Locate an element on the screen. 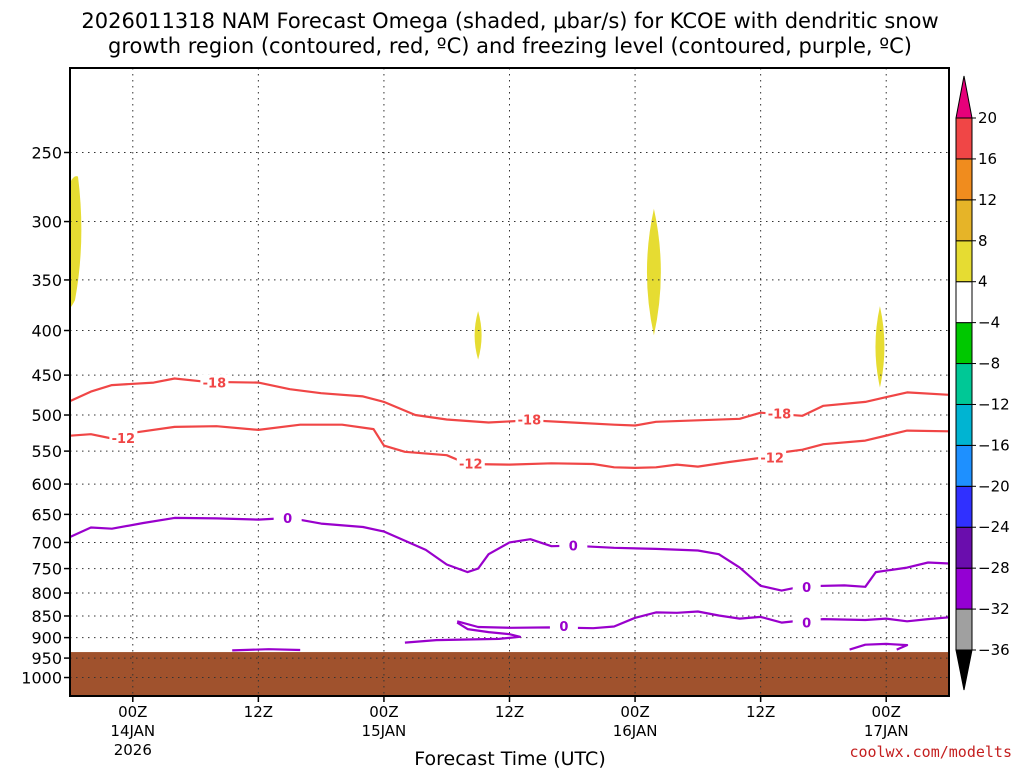 The height and width of the screenshot is (768, 1024). colorbar-label: −24 is located at coordinates (994, 527).